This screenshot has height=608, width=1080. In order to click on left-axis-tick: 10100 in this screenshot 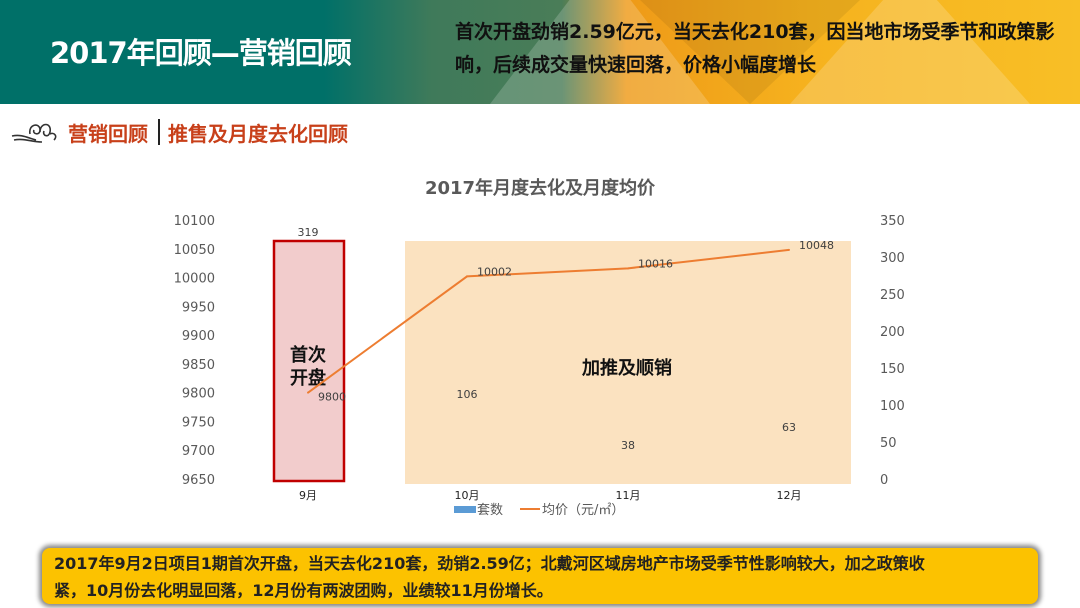, I will do `click(194, 221)`.